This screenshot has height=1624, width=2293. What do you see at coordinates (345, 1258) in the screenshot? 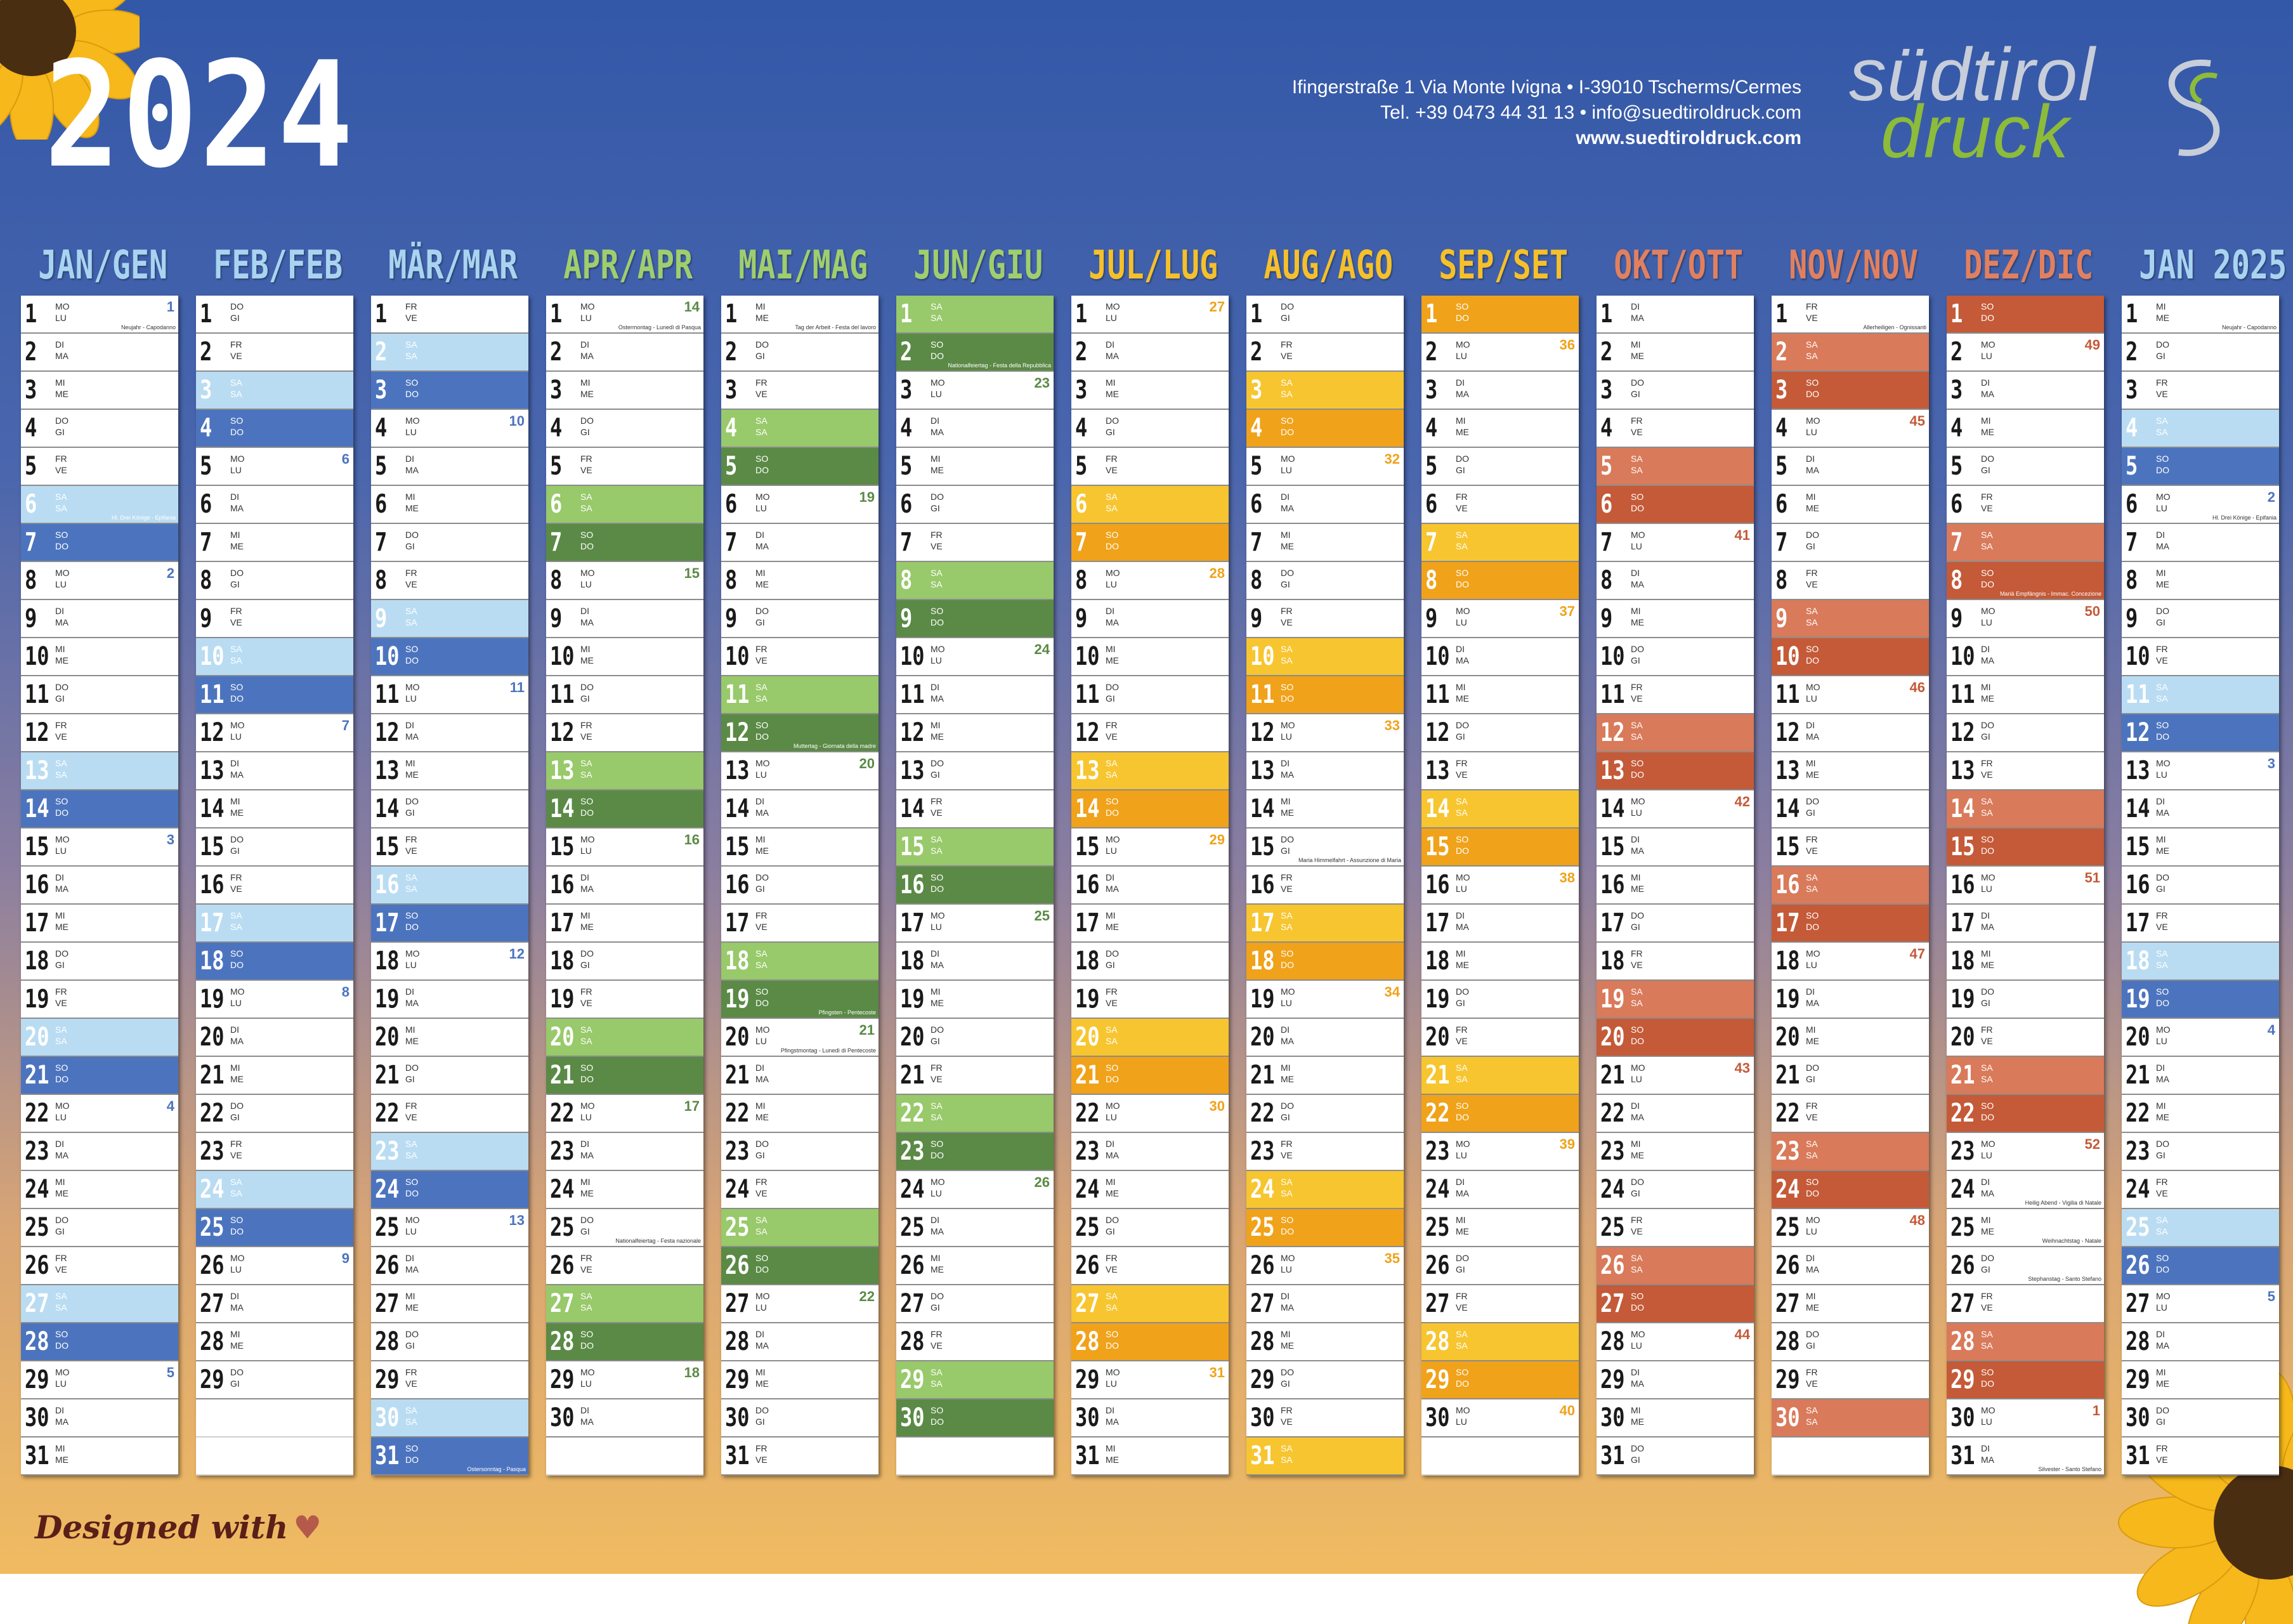
I see `week-number: 9` at bounding box center [345, 1258].